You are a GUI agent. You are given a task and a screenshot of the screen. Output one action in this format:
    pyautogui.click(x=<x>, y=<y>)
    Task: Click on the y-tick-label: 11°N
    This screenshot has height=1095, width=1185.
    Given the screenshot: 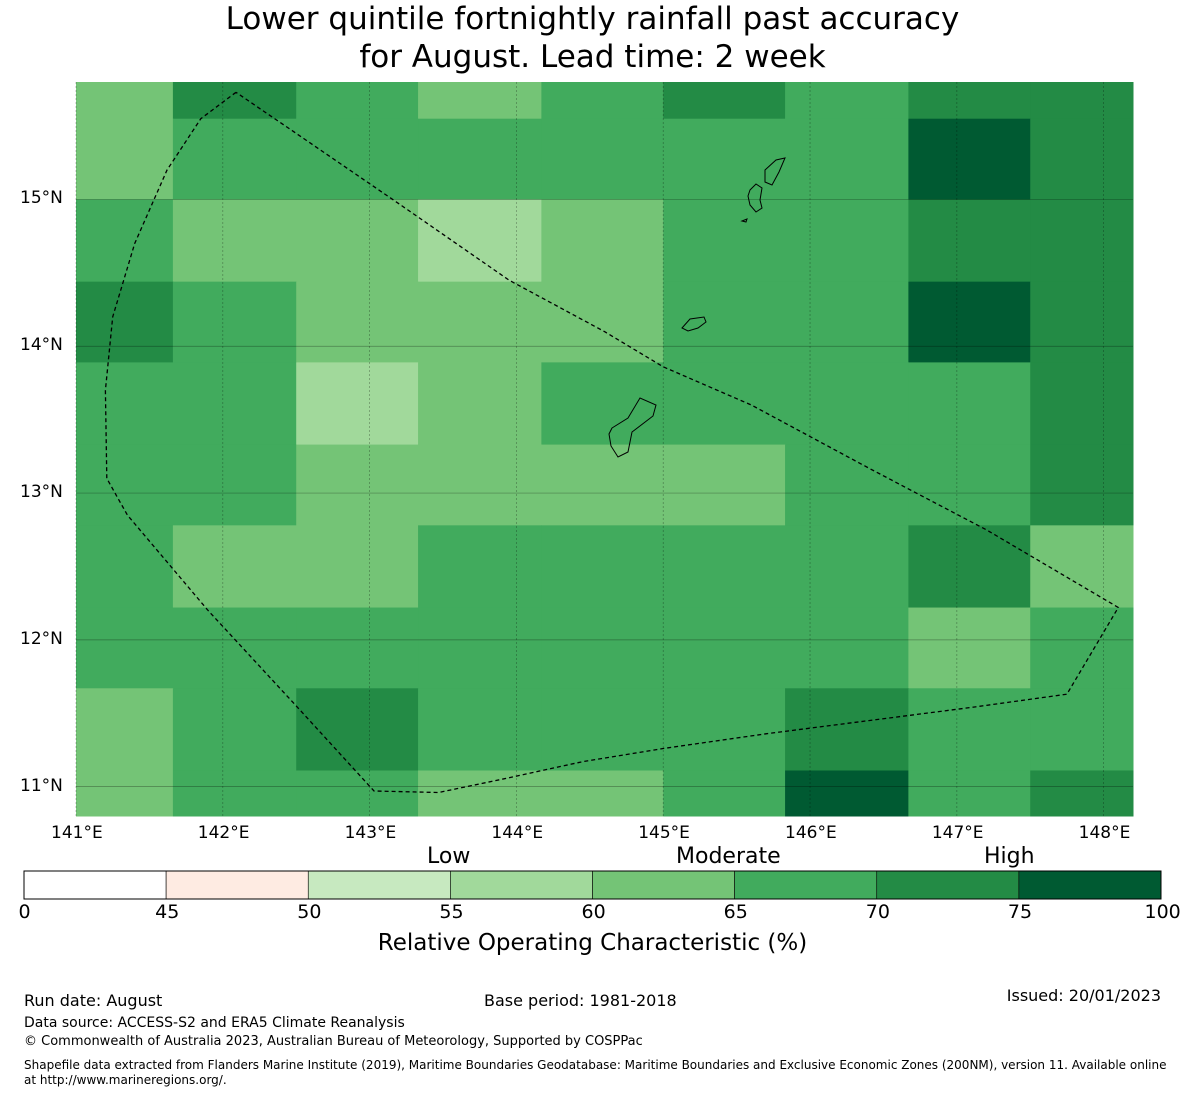 What is the action you would take?
    pyautogui.click(x=41, y=785)
    